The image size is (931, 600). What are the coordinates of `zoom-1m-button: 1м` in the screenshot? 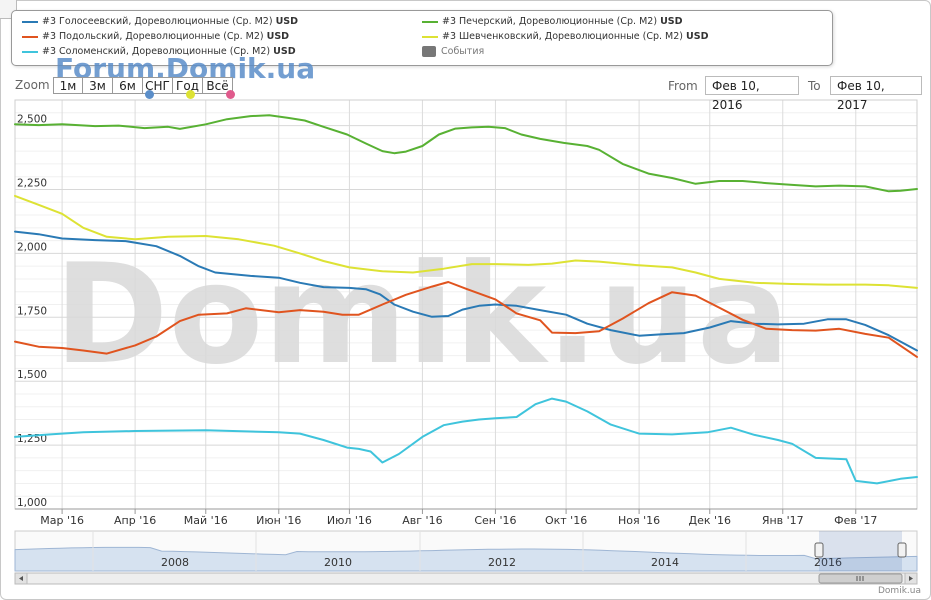 It's located at (68, 85).